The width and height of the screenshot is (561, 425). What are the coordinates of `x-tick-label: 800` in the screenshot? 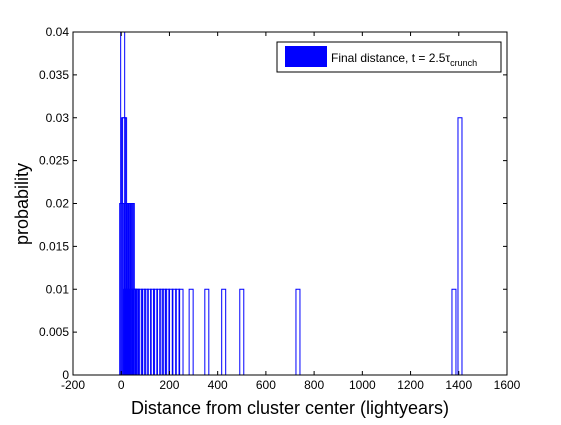 It's located at (314, 385).